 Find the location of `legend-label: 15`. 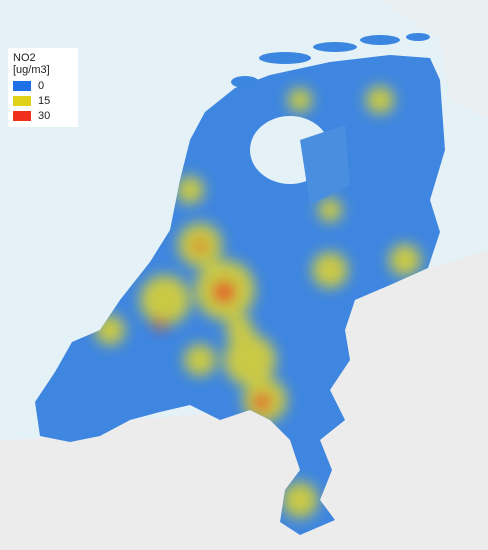

legend-label: 15 is located at coordinates (44, 100).